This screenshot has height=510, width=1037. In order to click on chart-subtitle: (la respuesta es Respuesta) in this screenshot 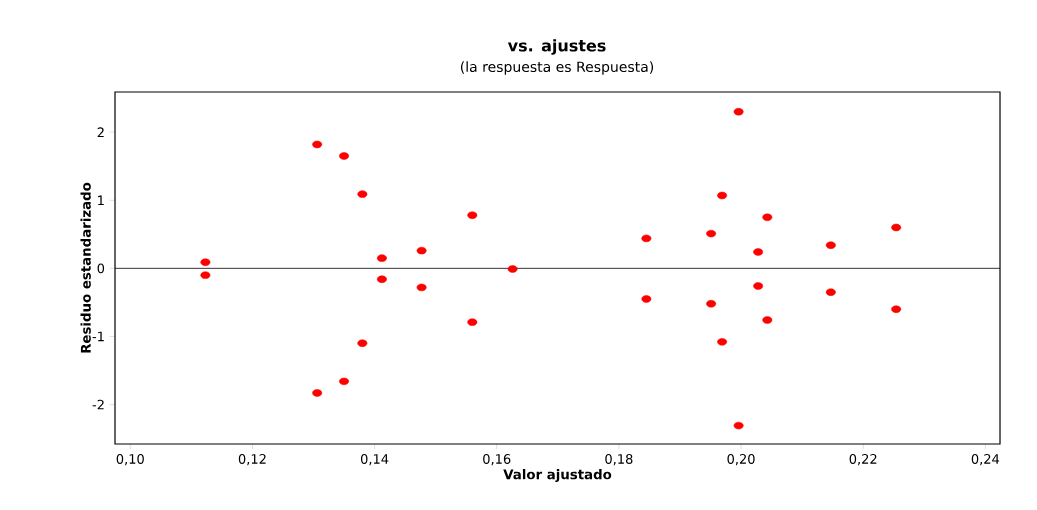, I will do `click(557, 68)`.